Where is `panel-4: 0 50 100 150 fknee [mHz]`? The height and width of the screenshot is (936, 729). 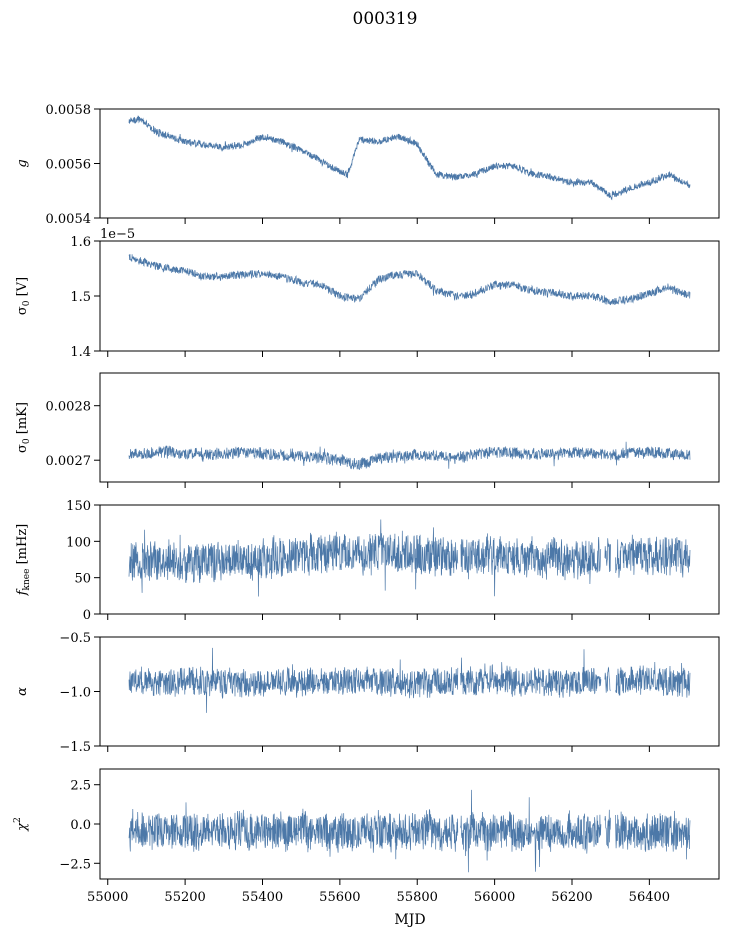
panel-4: 0 50 100 150 fknee [mHz] is located at coordinates (367, 561).